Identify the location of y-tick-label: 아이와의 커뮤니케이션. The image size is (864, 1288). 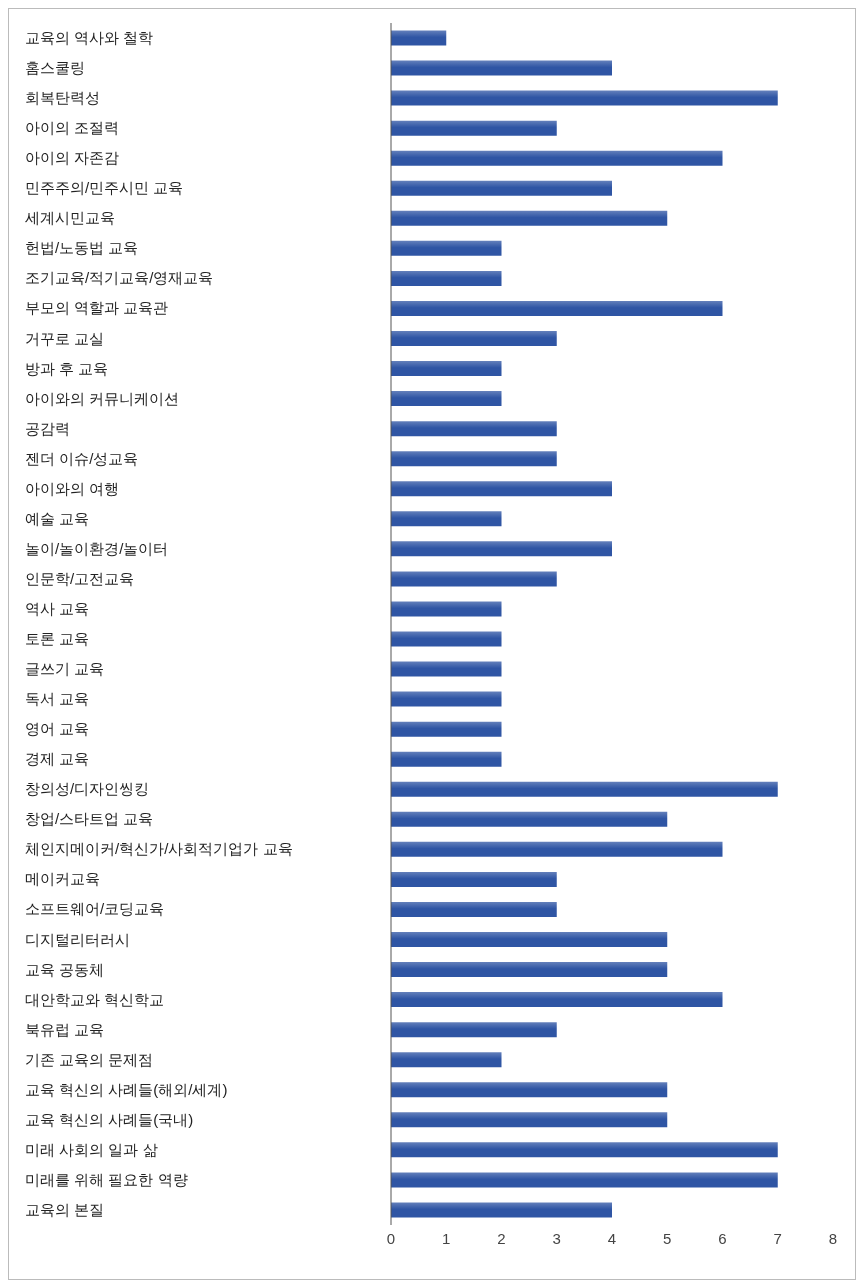
(102, 398).